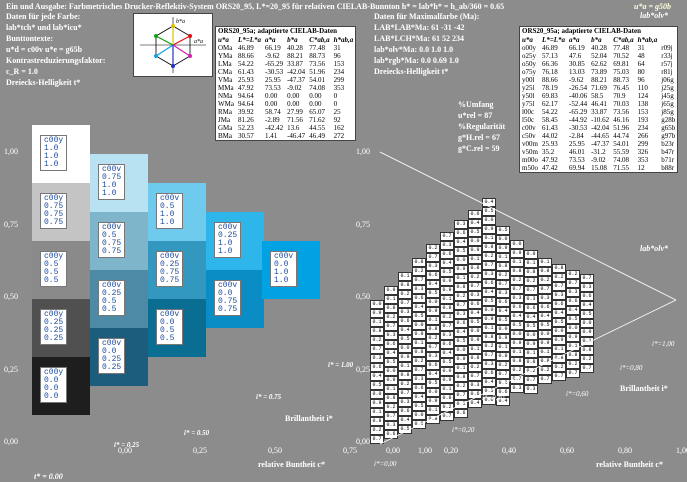 Image resolution: width=687 pixels, height=482 pixels. Describe the element at coordinates (296, 80) in the screenshot. I see `table-cell: -47.37` at that location.